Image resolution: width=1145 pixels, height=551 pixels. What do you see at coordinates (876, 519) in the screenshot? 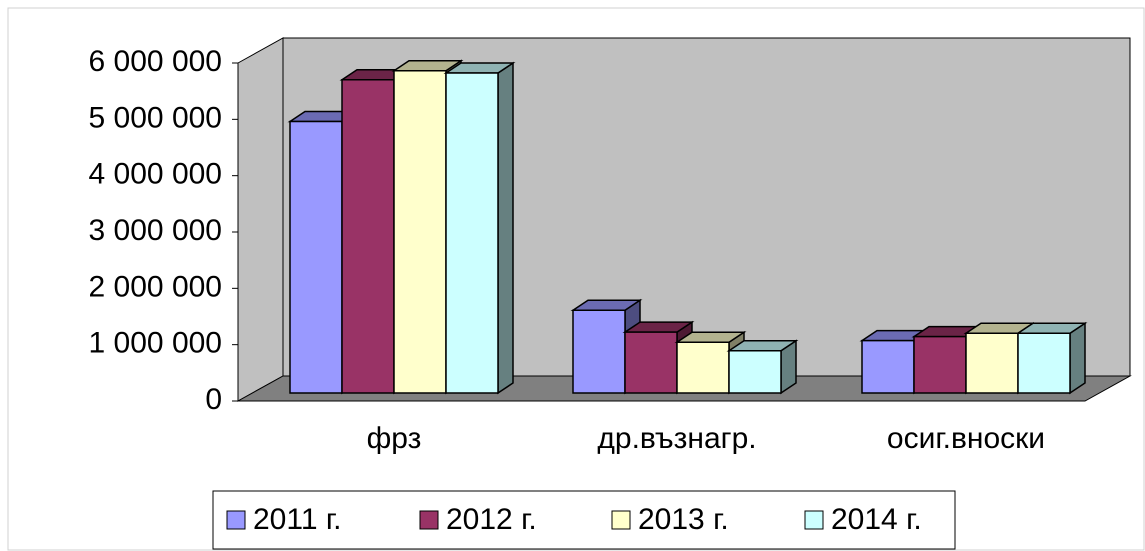
I see `legend-label: 2014 г.` at bounding box center [876, 519].